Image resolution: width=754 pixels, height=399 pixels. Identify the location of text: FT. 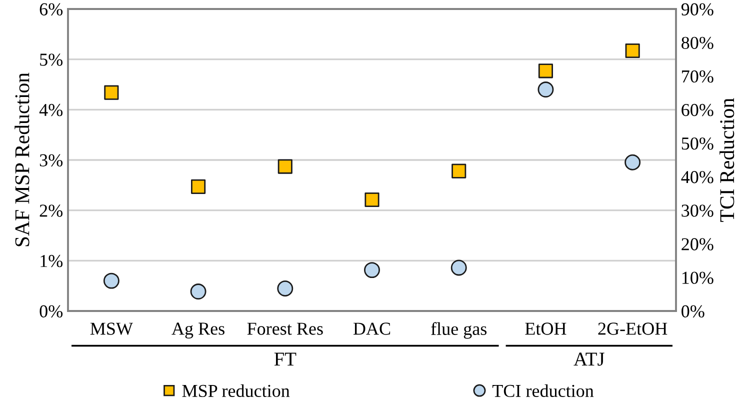
(285, 359).